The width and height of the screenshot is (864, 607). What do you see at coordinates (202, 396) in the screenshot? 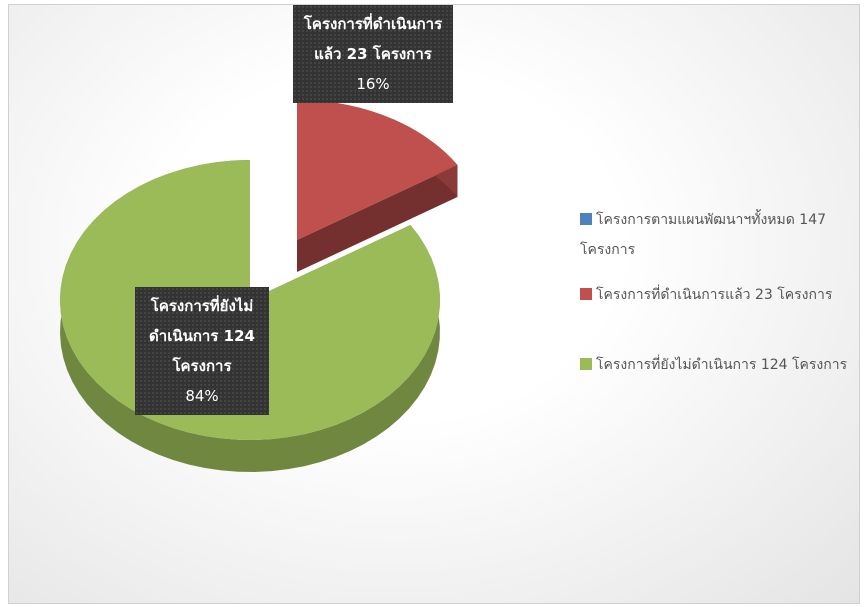
I see `data-label-value: 84%` at bounding box center [202, 396].